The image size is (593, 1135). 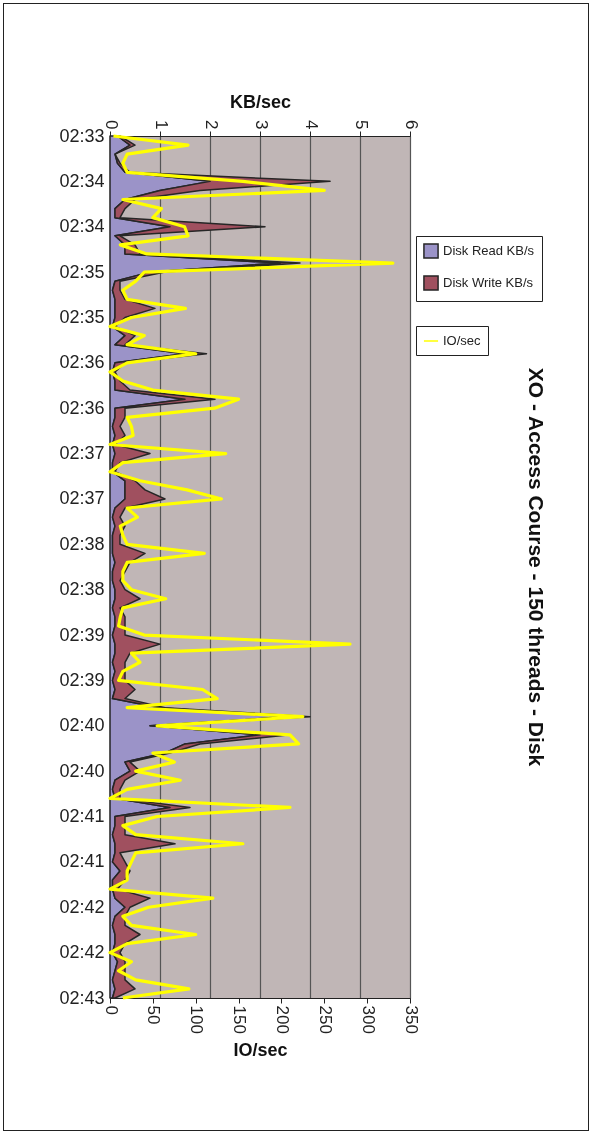 What do you see at coordinates (111, 1010) in the screenshot?
I see `x-tick-label: 0` at bounding box center [111, 1010].